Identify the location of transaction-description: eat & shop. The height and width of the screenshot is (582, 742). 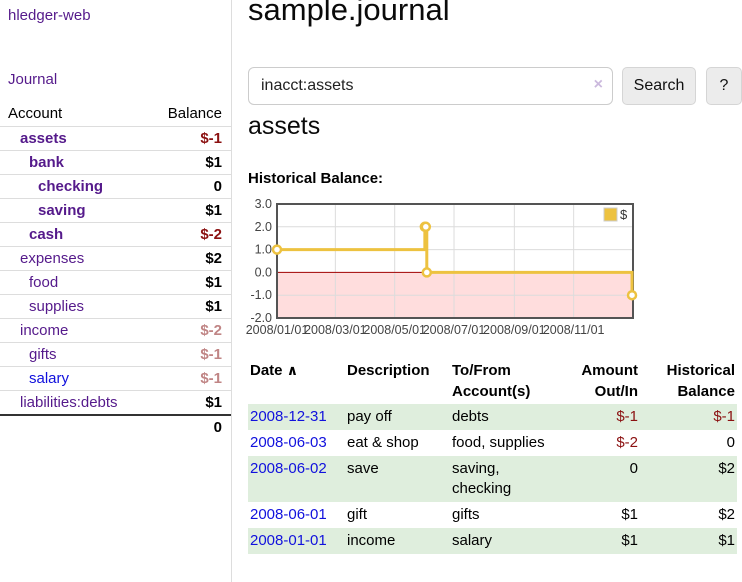
(383, 442).